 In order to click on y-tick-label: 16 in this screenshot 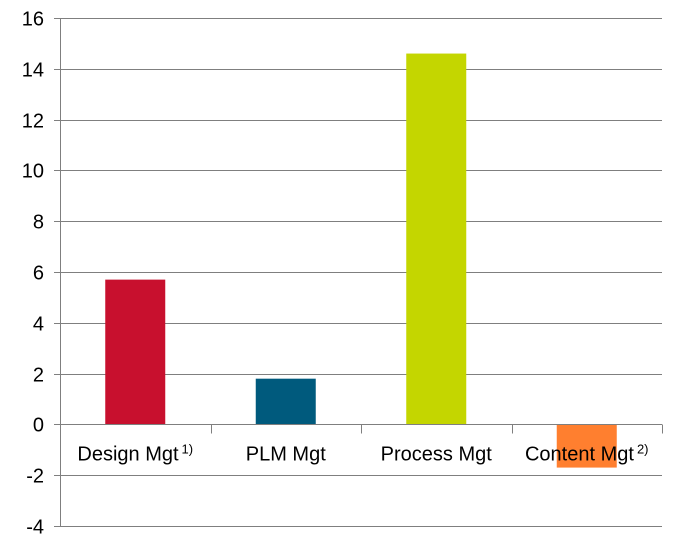, I will do `click(33, 20)`.